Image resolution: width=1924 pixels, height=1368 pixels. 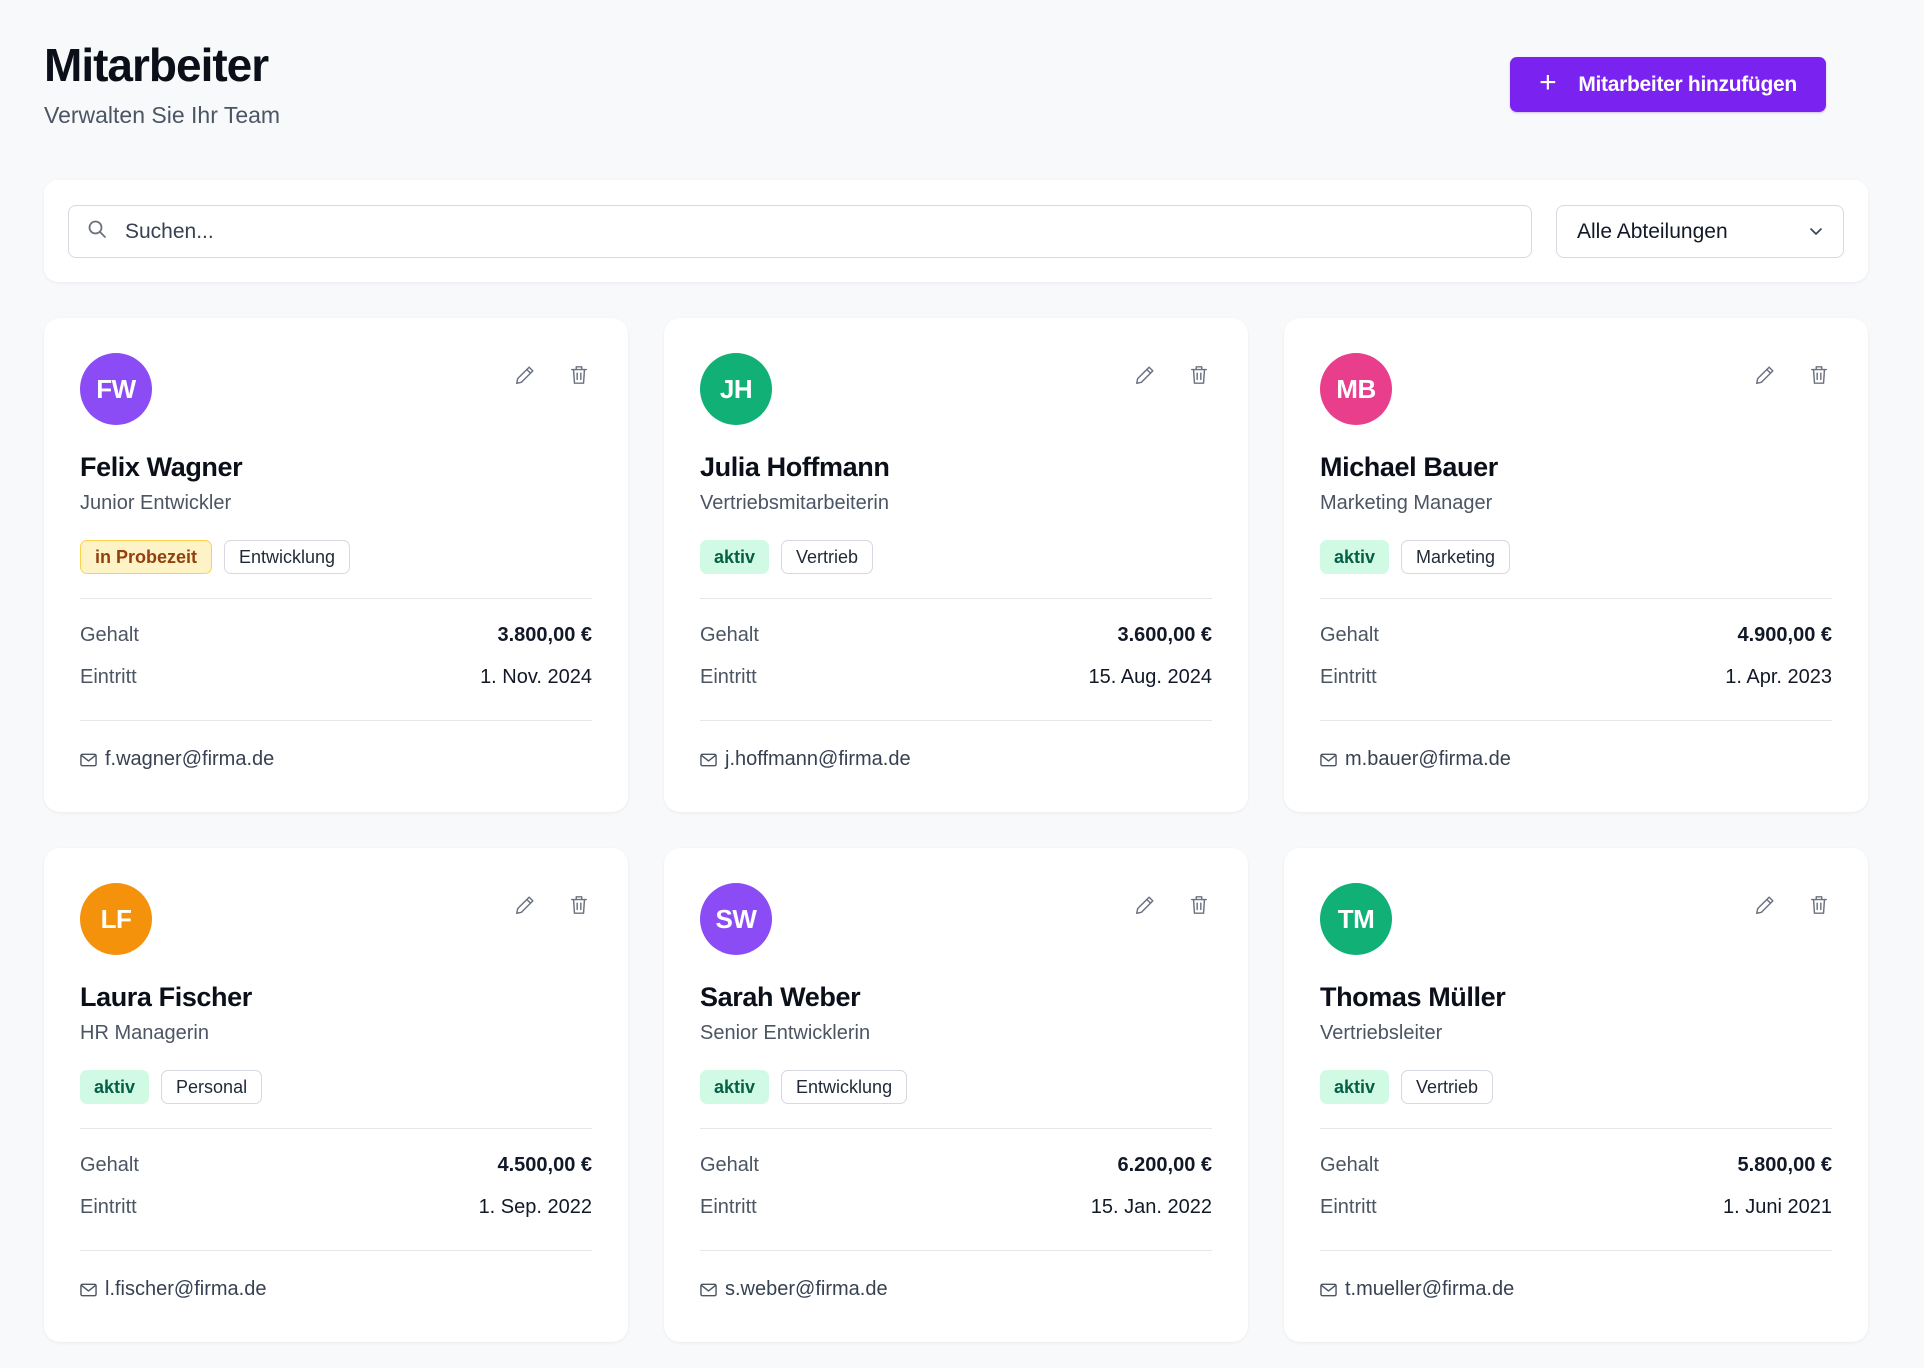 What do you see at coordinates (177, 759) in the screenshot?
I see `email: f.wagner@firma.de` at bounding box center [177, 759].